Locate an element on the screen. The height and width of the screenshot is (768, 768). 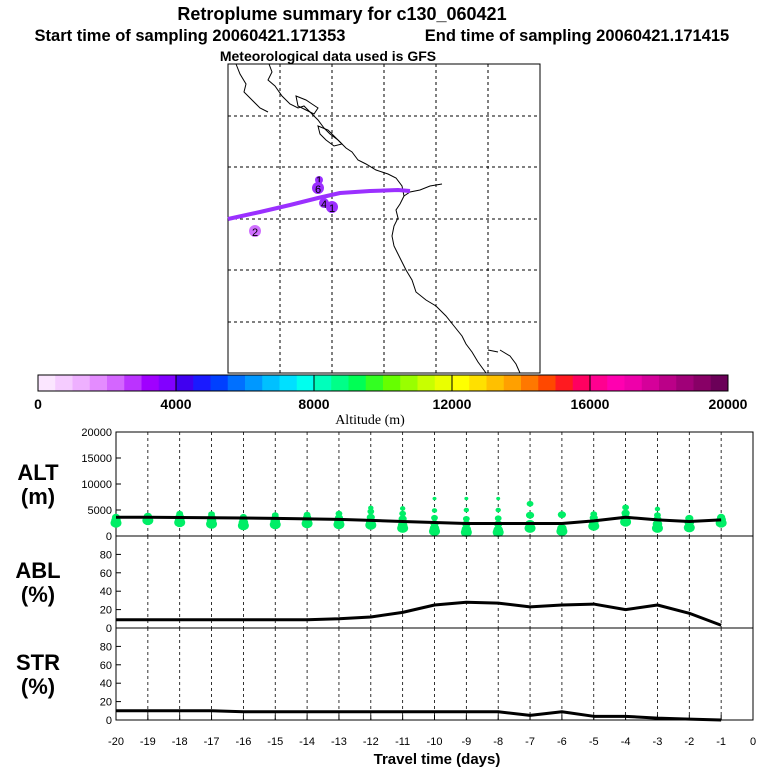
colorbar-tick-label: 16000 is located at coordinates (590, 404).